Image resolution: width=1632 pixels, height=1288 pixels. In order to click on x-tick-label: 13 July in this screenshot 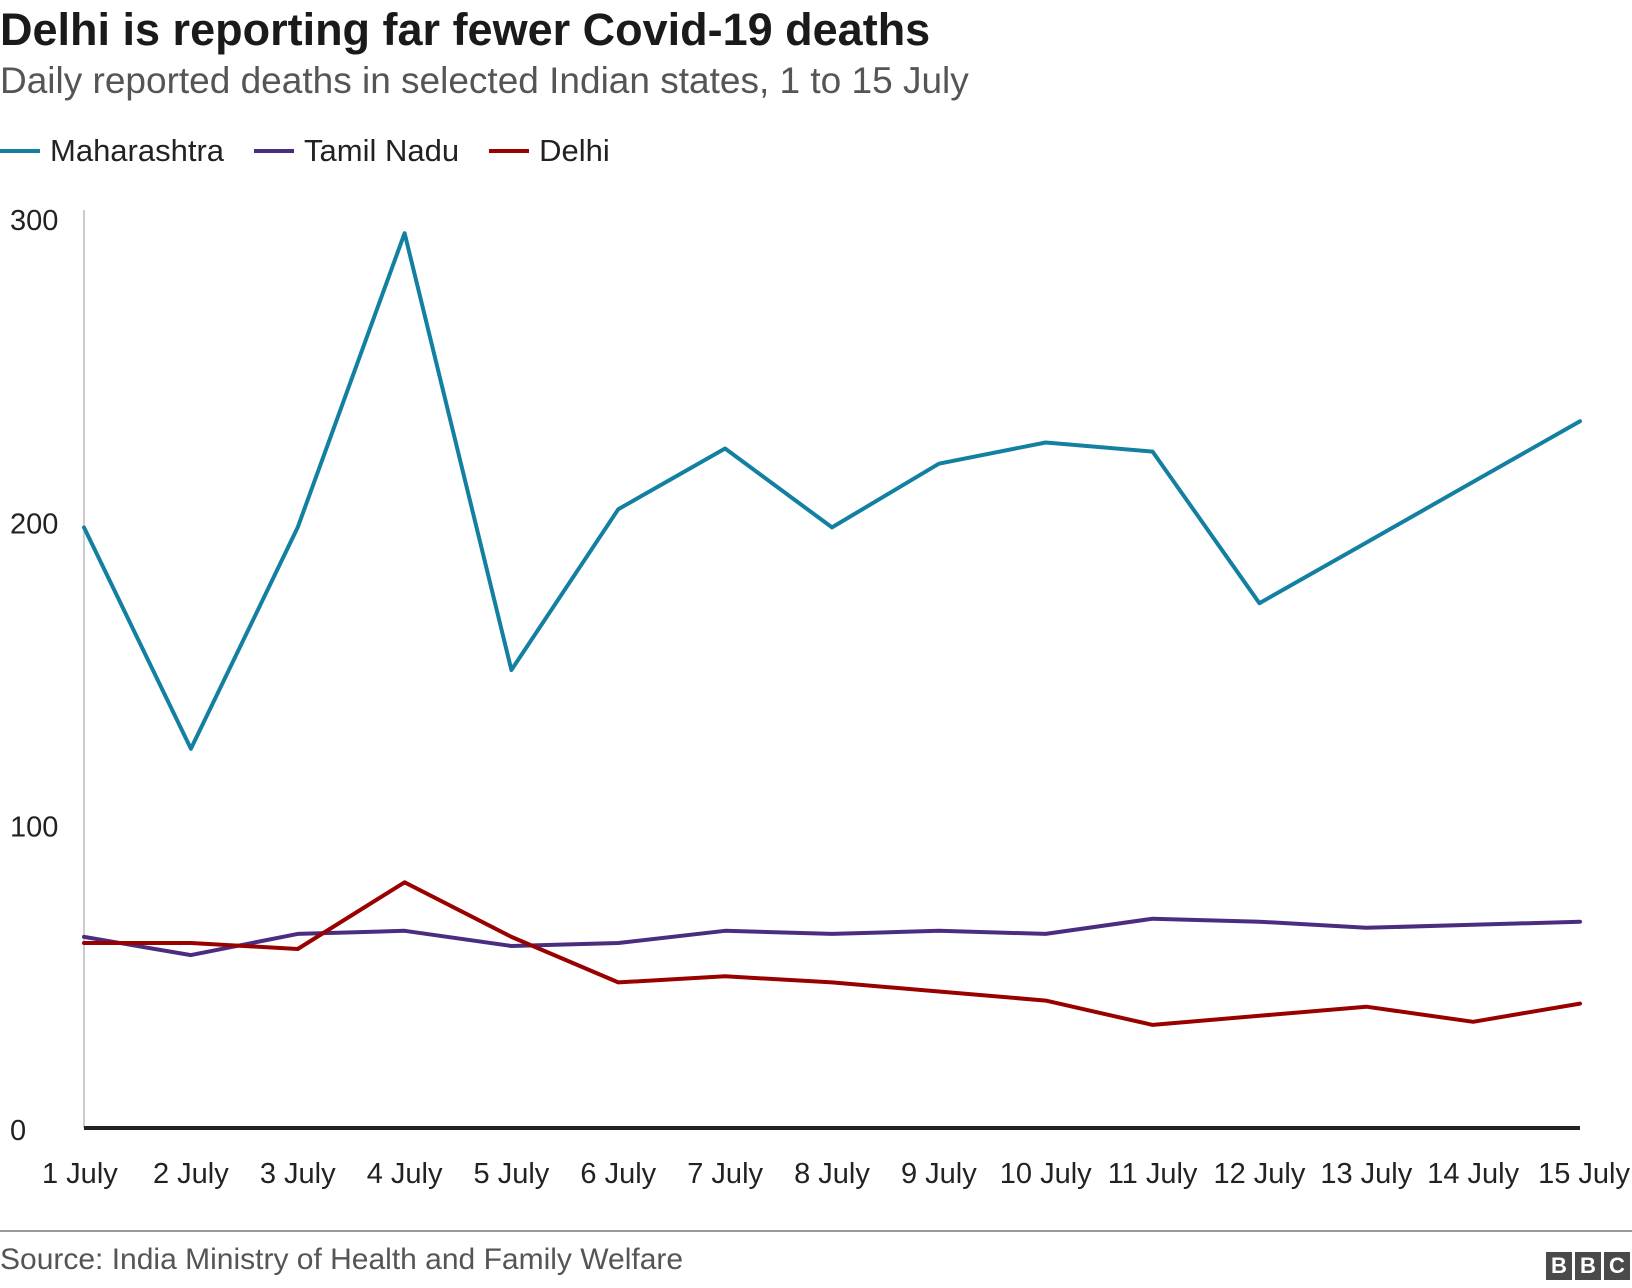, I will do `click(1366, 1174)`.